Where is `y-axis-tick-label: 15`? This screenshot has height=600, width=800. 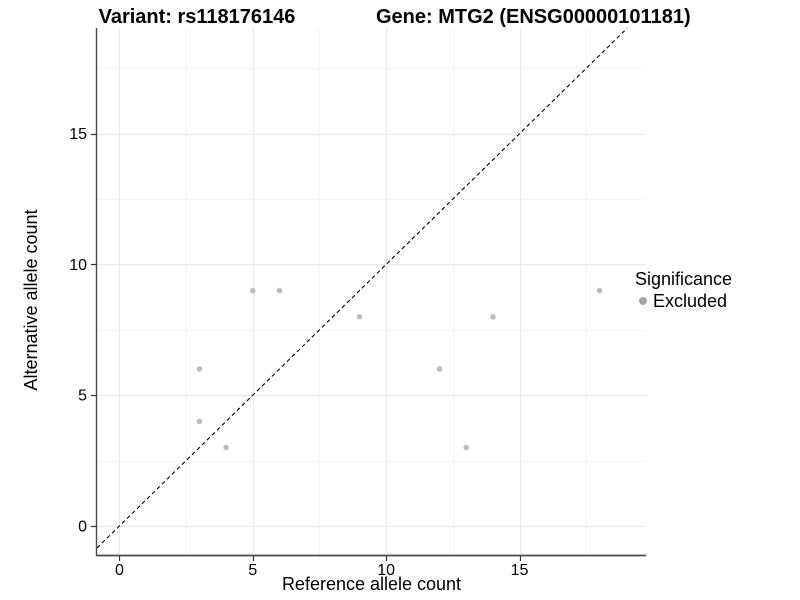
y-axis-tick-label: 15 is located at coordinates (78, 134).